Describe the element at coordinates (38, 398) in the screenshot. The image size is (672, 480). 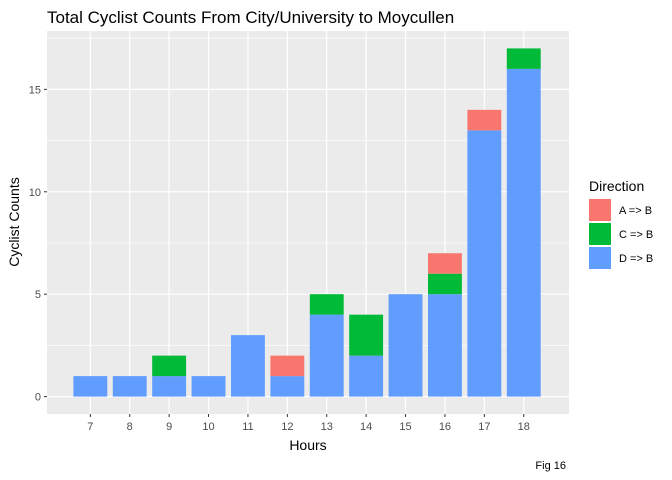
I see `y-tick-label: 0` at that location.